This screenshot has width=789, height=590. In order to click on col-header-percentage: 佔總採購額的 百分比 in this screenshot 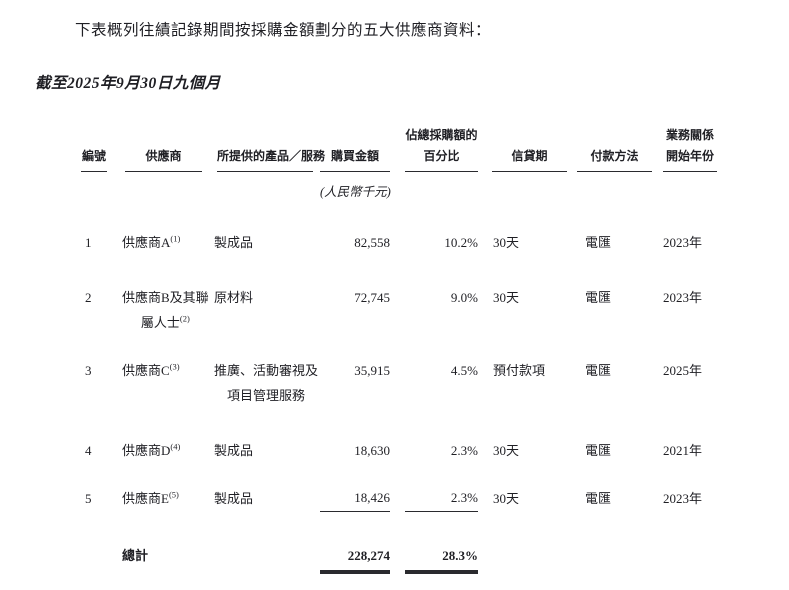, I will do `click(441, 147)`.